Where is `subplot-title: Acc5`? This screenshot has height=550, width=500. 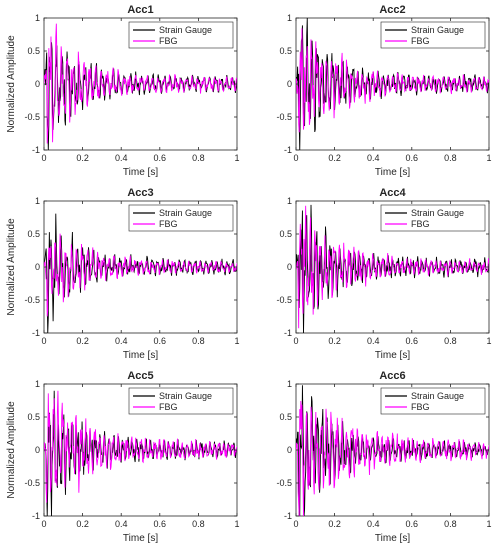
subplot-title: Acc5 is located at coordinates (140, 376).